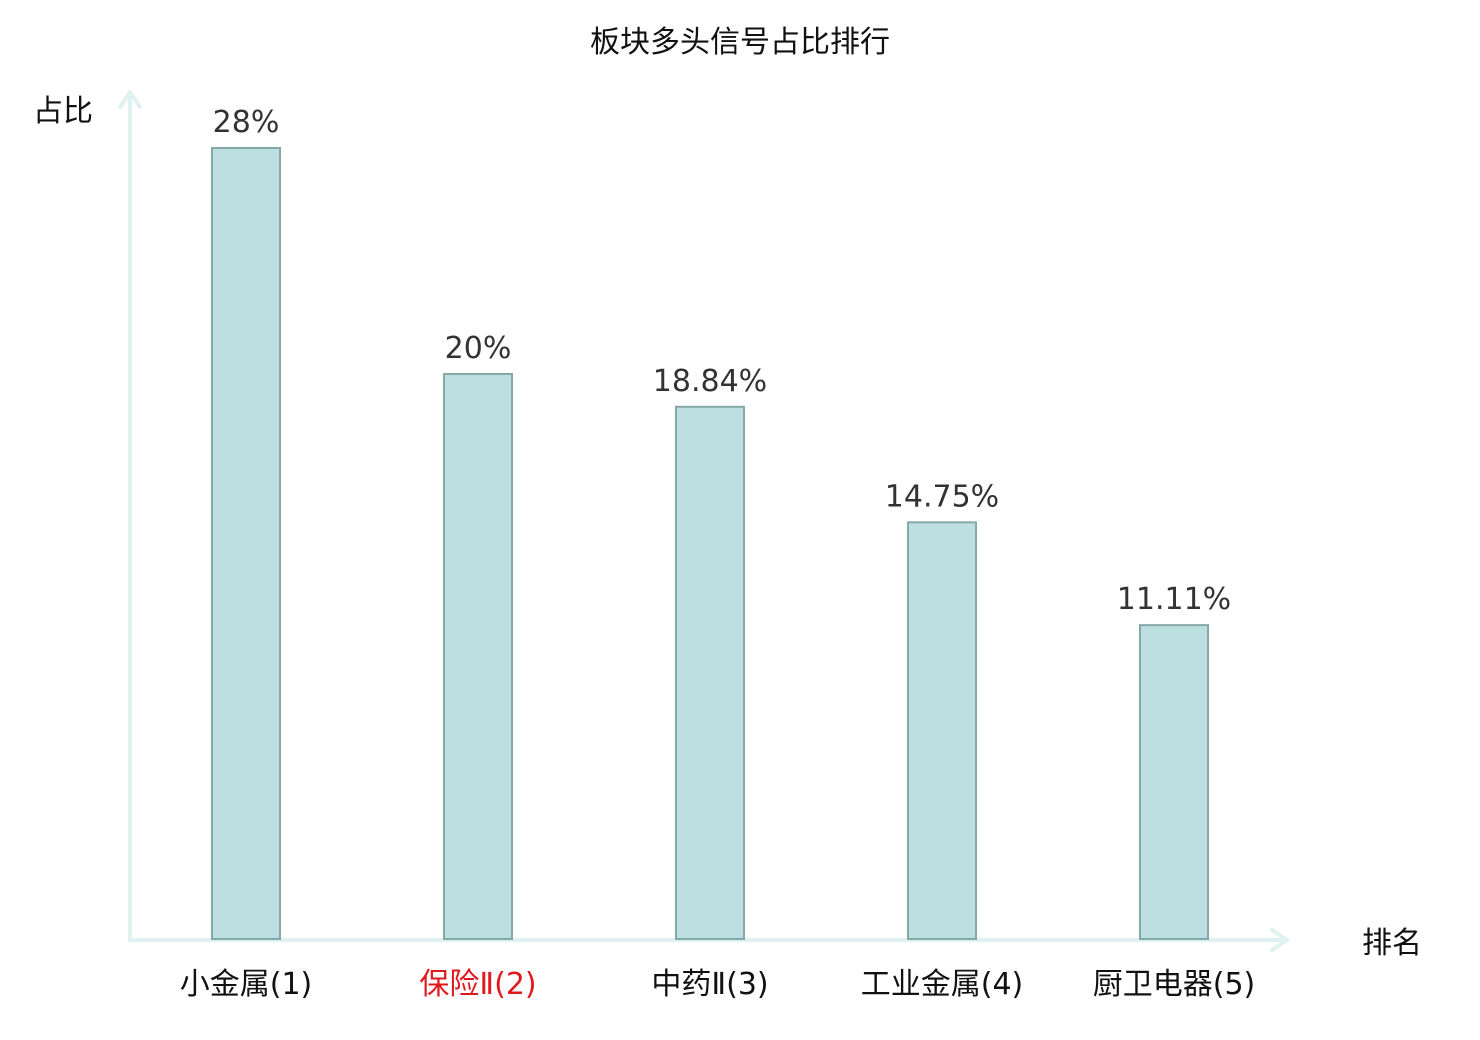 The image size is (1480, 1040). I want to click on category-label-3: 中药Ⅱ(3), so click(709, 984).